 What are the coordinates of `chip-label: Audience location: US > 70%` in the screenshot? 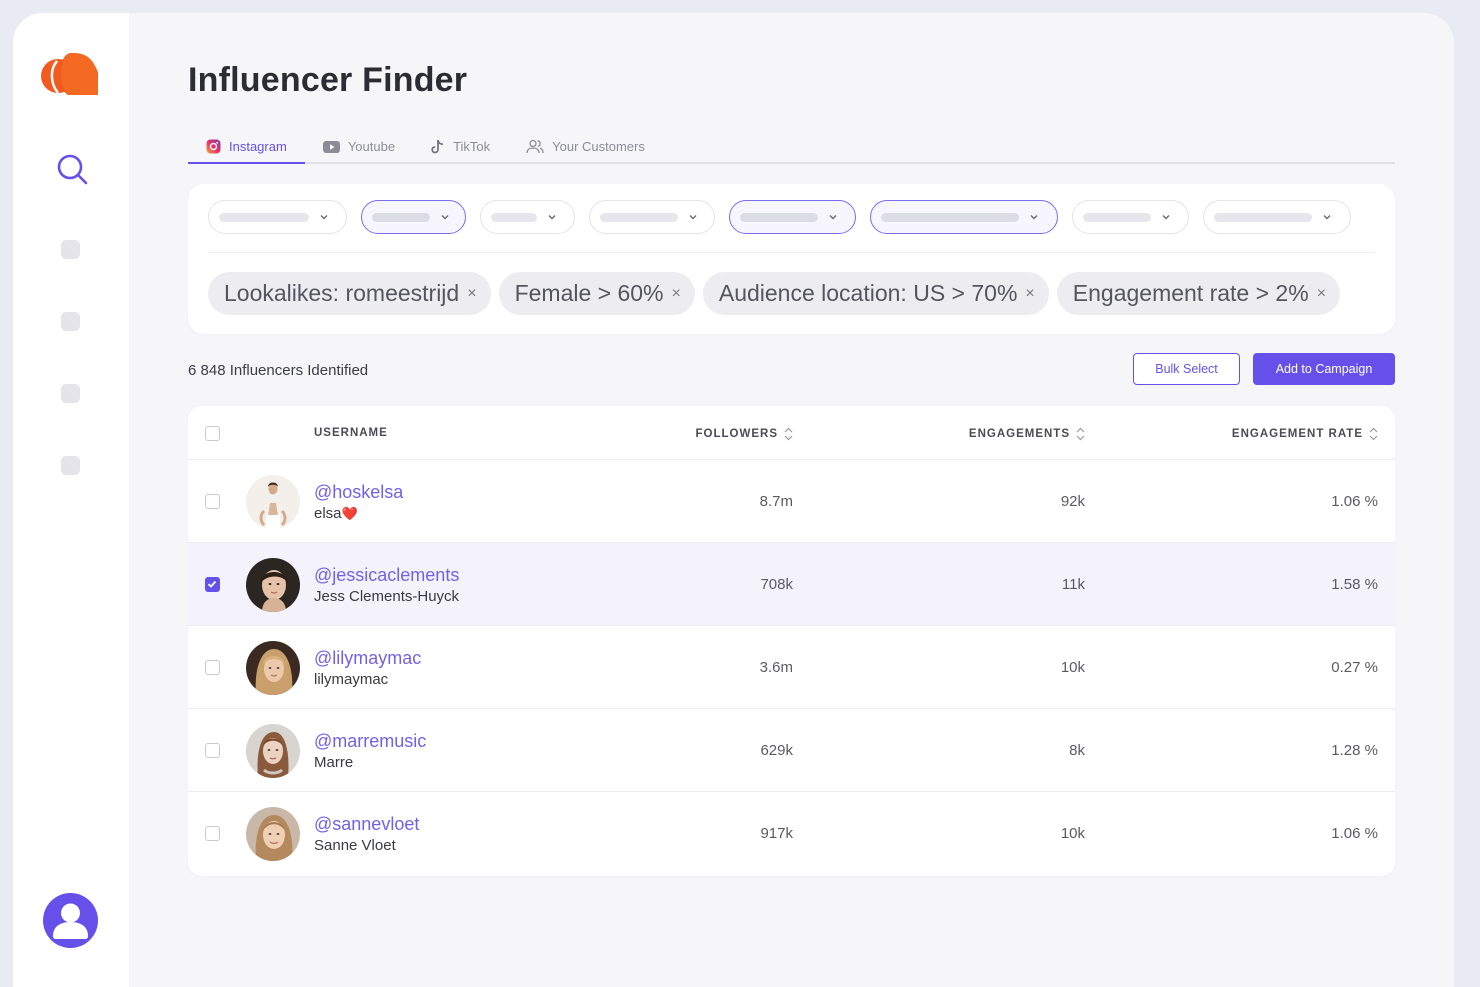 It's located at (868, 293).